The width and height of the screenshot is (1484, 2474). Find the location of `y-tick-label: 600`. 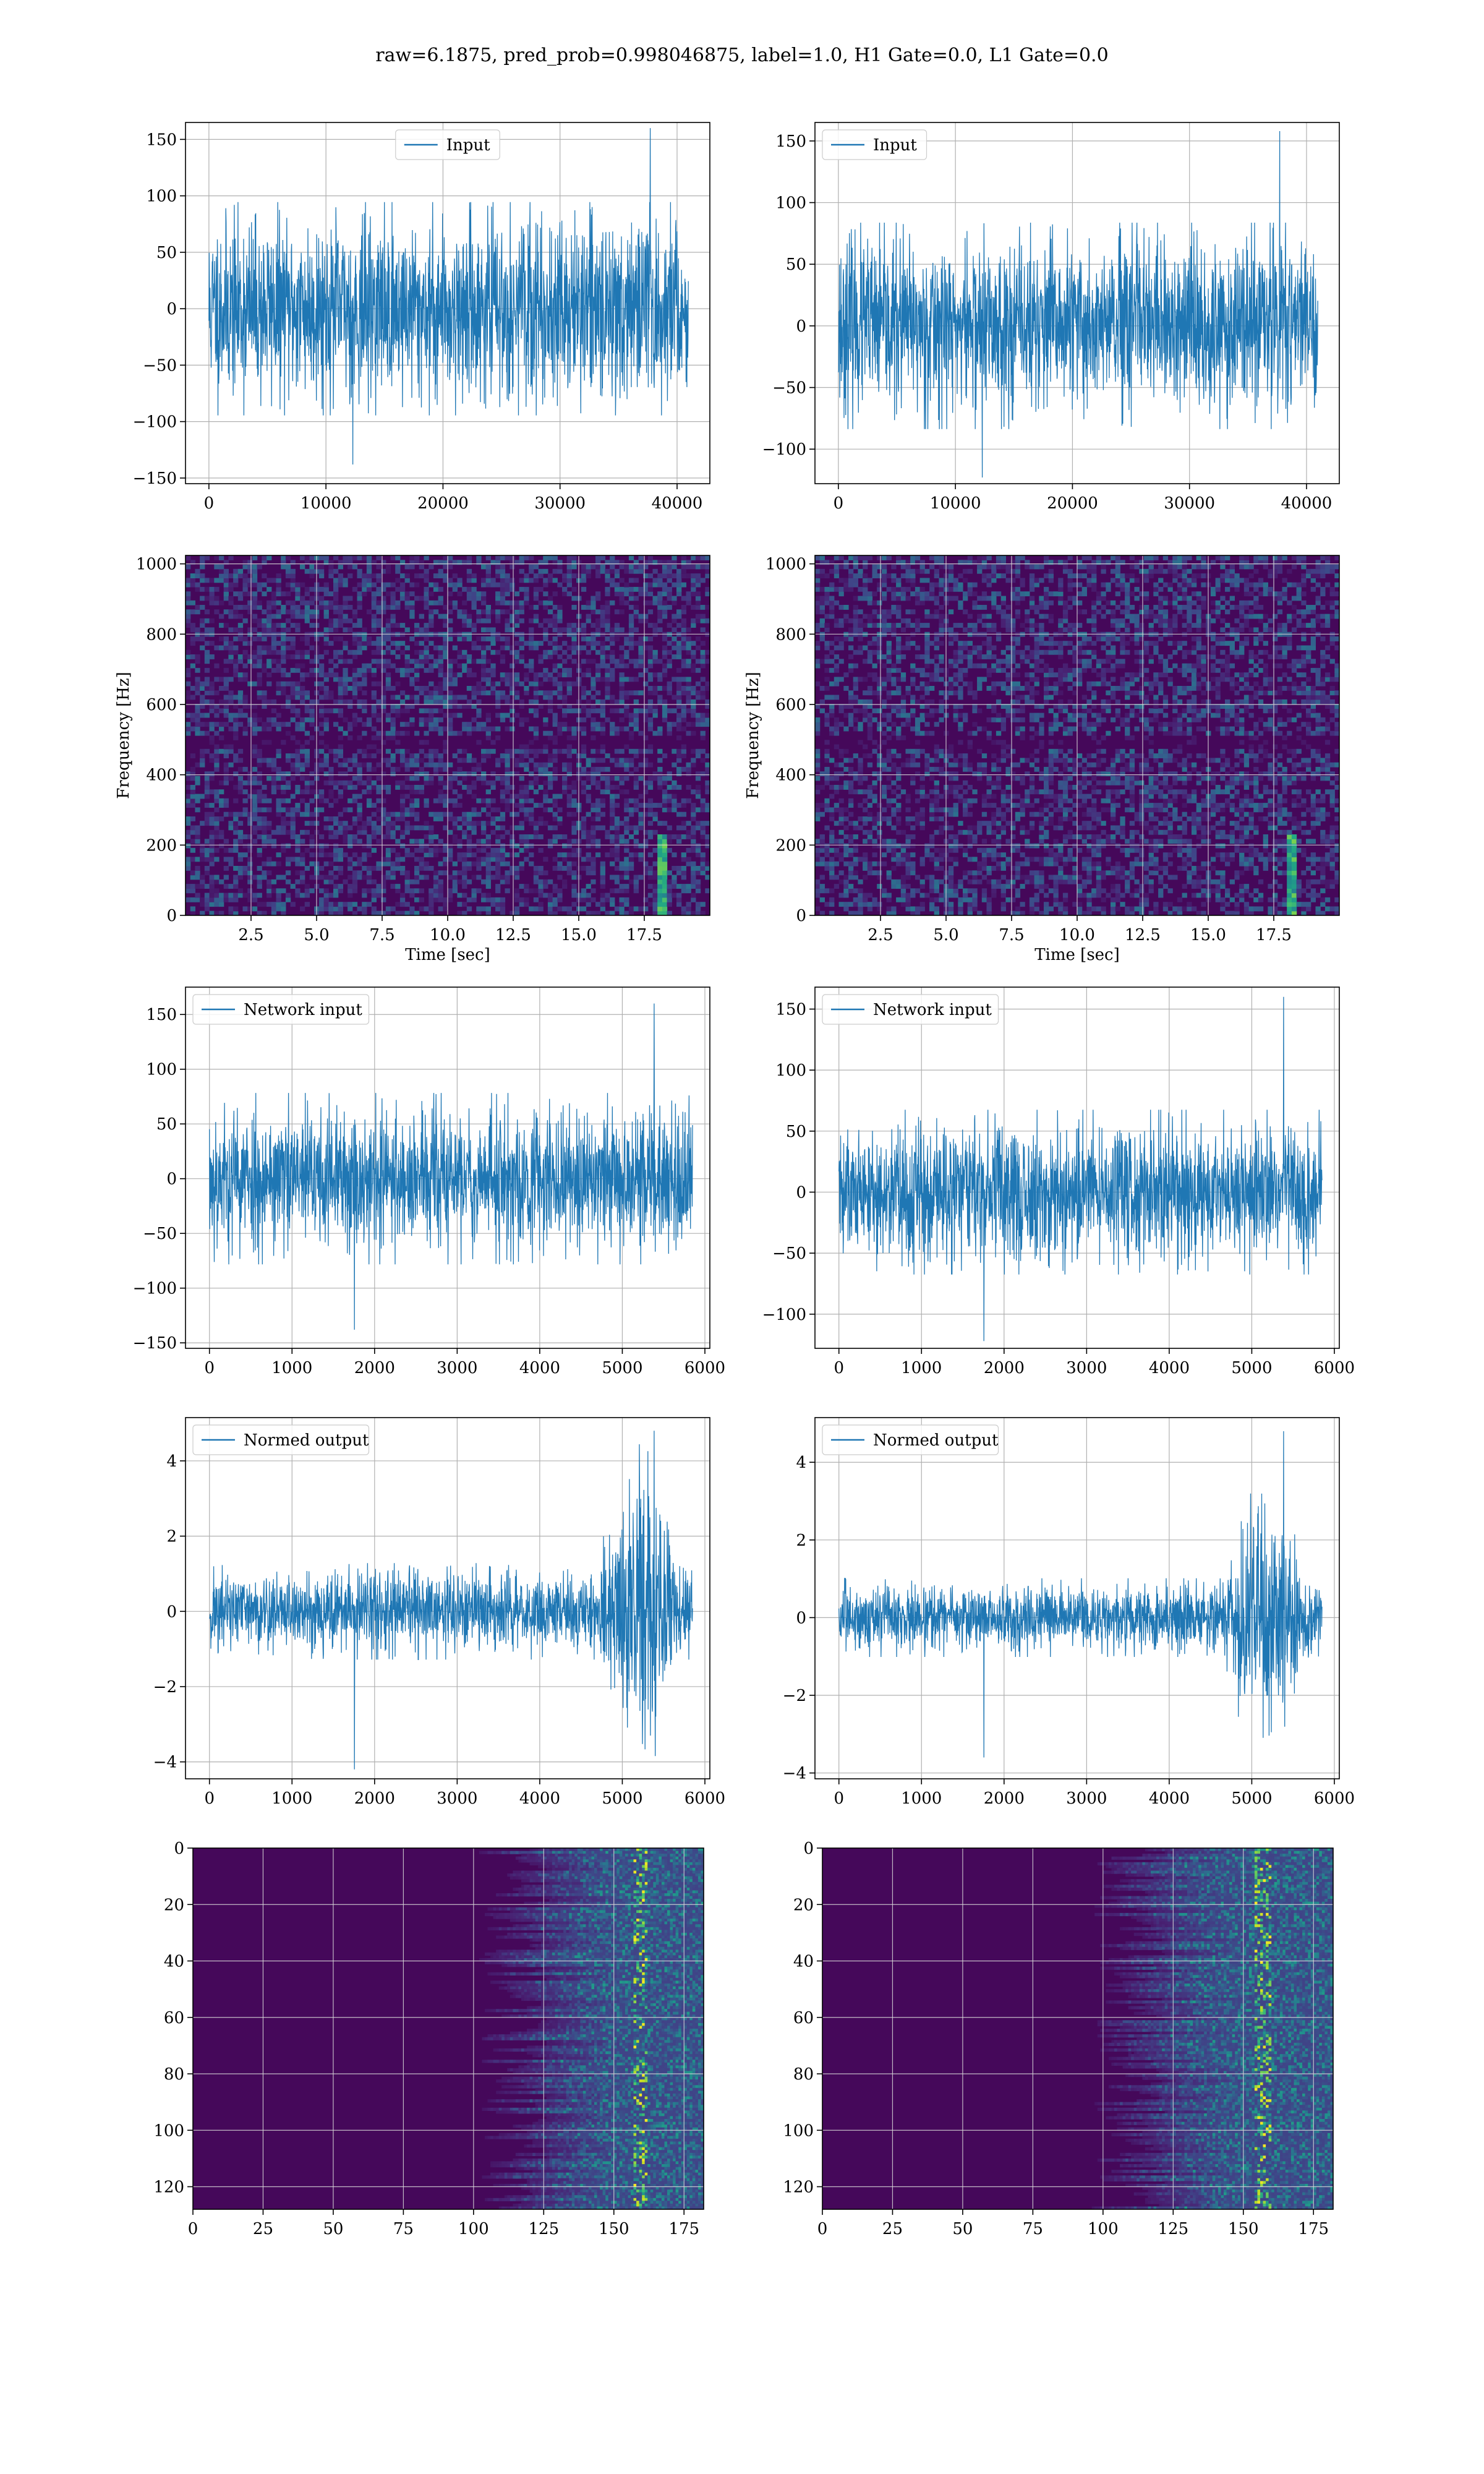

y-tick-label: 600 is located at coordinates (161, 705).